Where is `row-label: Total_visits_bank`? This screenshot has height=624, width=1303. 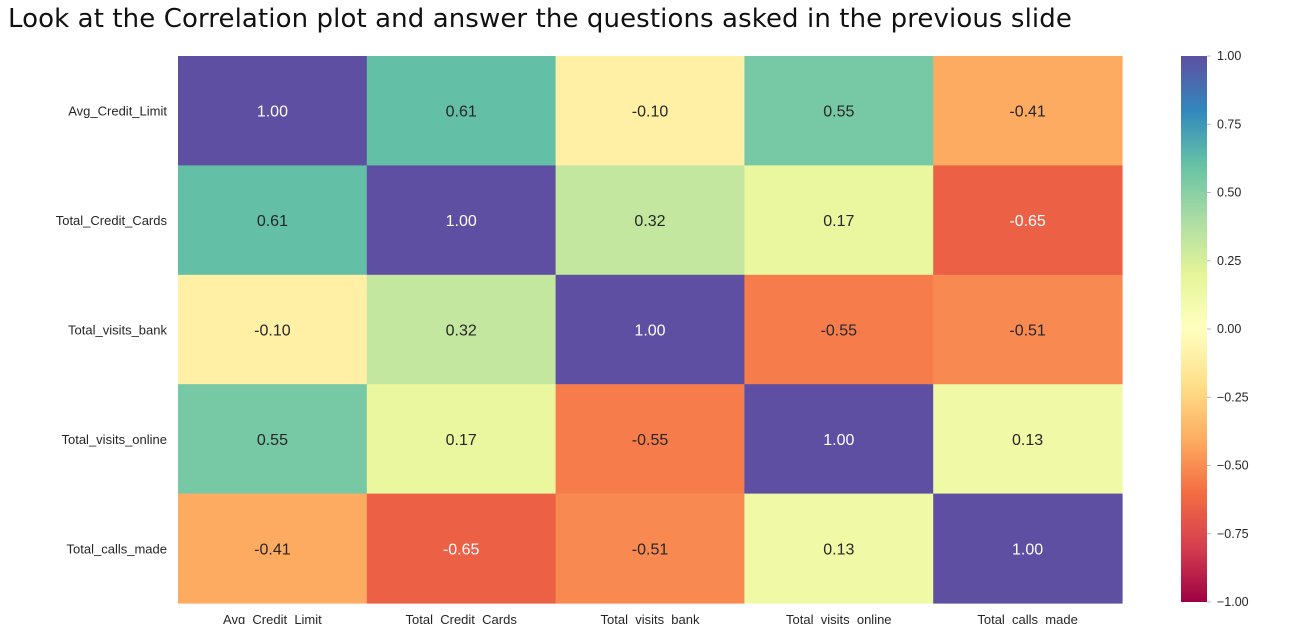 row-label: Total_visits_bank is located at coordinates (117, 330).